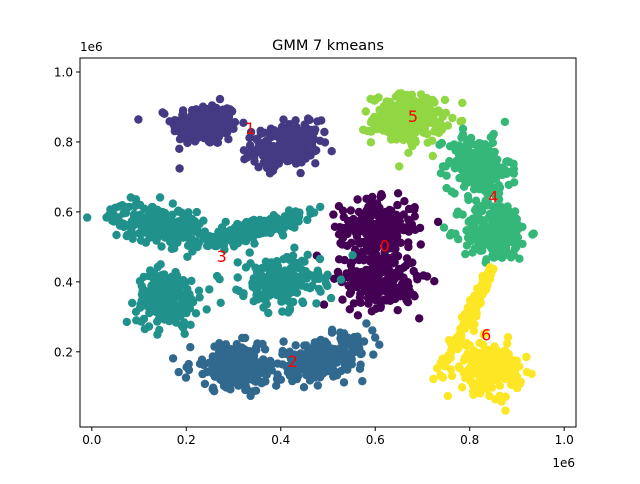  I want to click on cluster-label: 5, so click(413, 116).